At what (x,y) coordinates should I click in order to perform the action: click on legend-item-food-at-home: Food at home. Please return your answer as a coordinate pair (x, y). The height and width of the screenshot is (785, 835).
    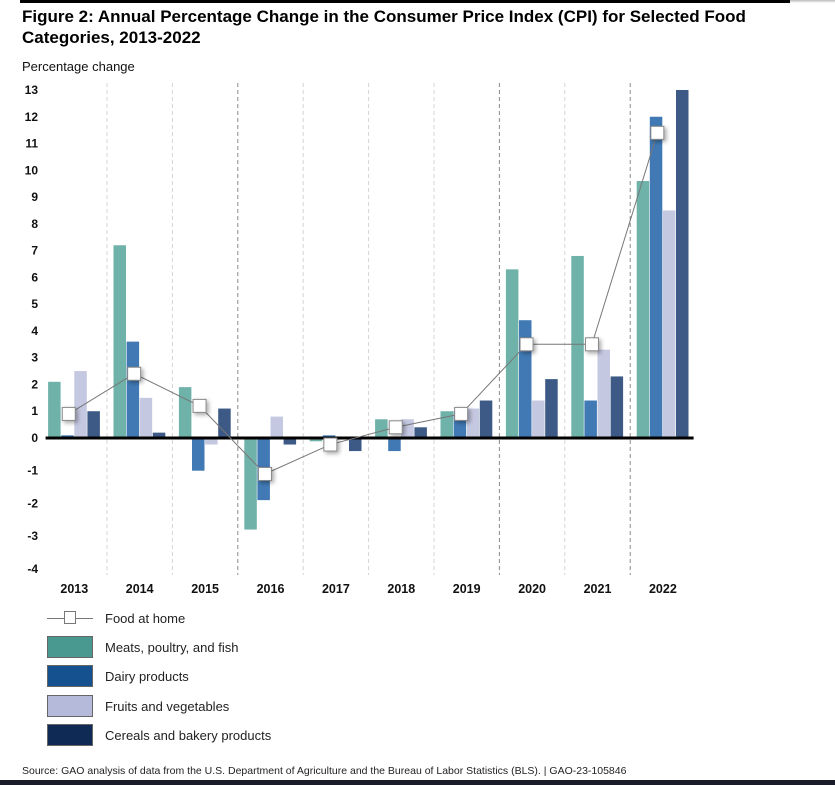
    Looking at the image, I should click on (197, 619).